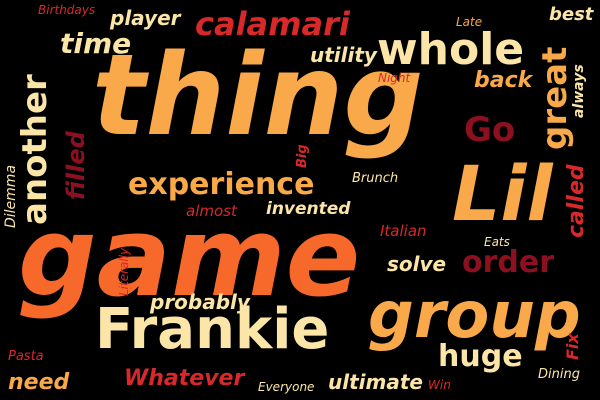 This screenshot has height=400, width=600. Describe the element at coordinates (503, 80) in the screenshot. I see `word-back: back` at that location.